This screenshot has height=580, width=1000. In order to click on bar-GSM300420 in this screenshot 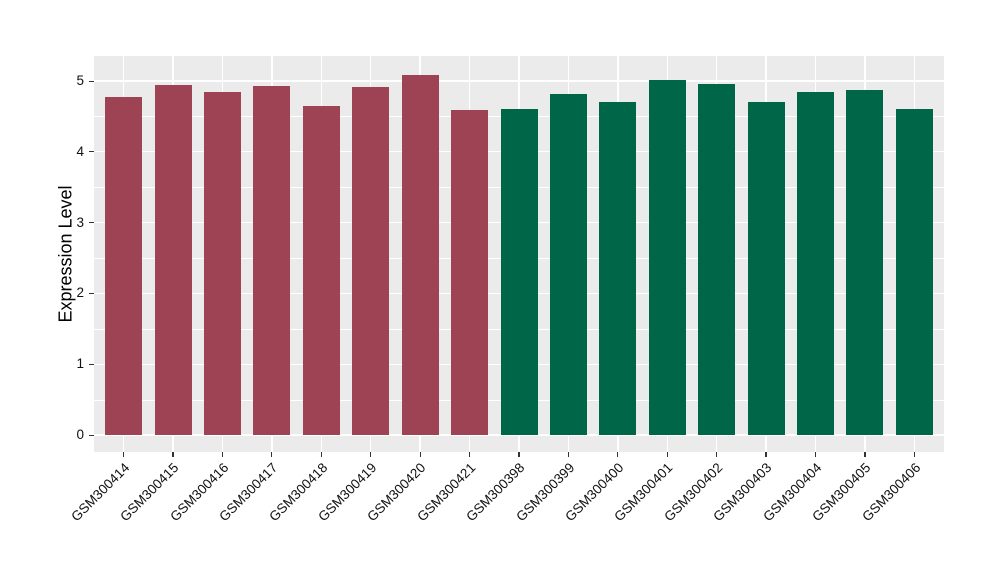, I will do `click(420, 255)`.